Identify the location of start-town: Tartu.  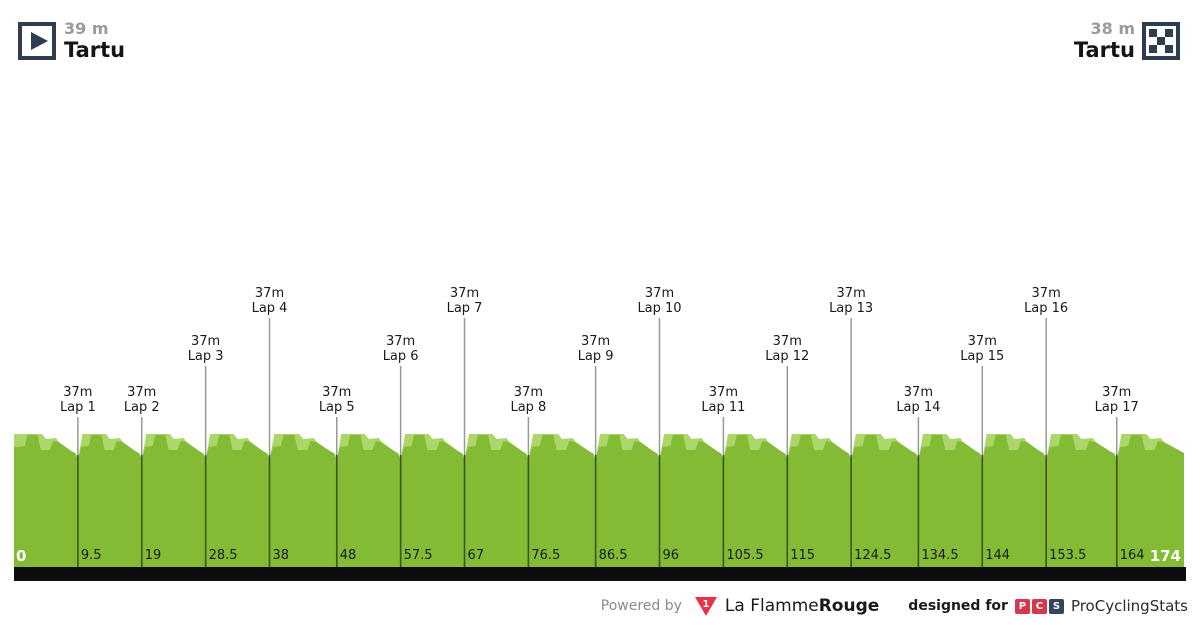
(95, 50).